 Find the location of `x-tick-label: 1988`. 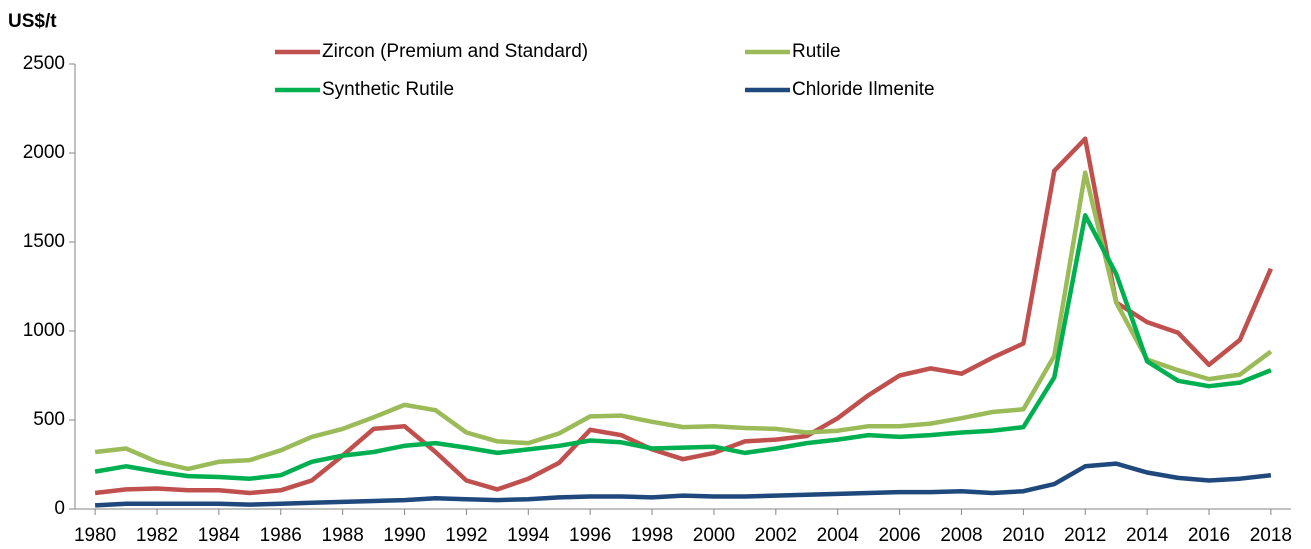

x-tick-label: 1988 is located at coordinates (343, 535).